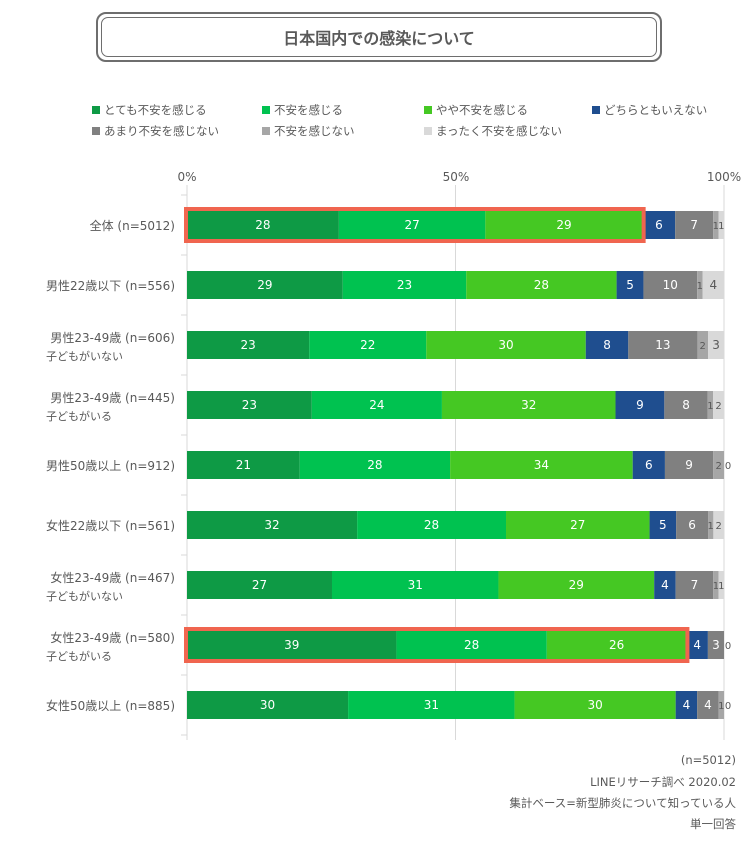  I want to click on chart-title: 日本国内での感染について, so click(379, 37).